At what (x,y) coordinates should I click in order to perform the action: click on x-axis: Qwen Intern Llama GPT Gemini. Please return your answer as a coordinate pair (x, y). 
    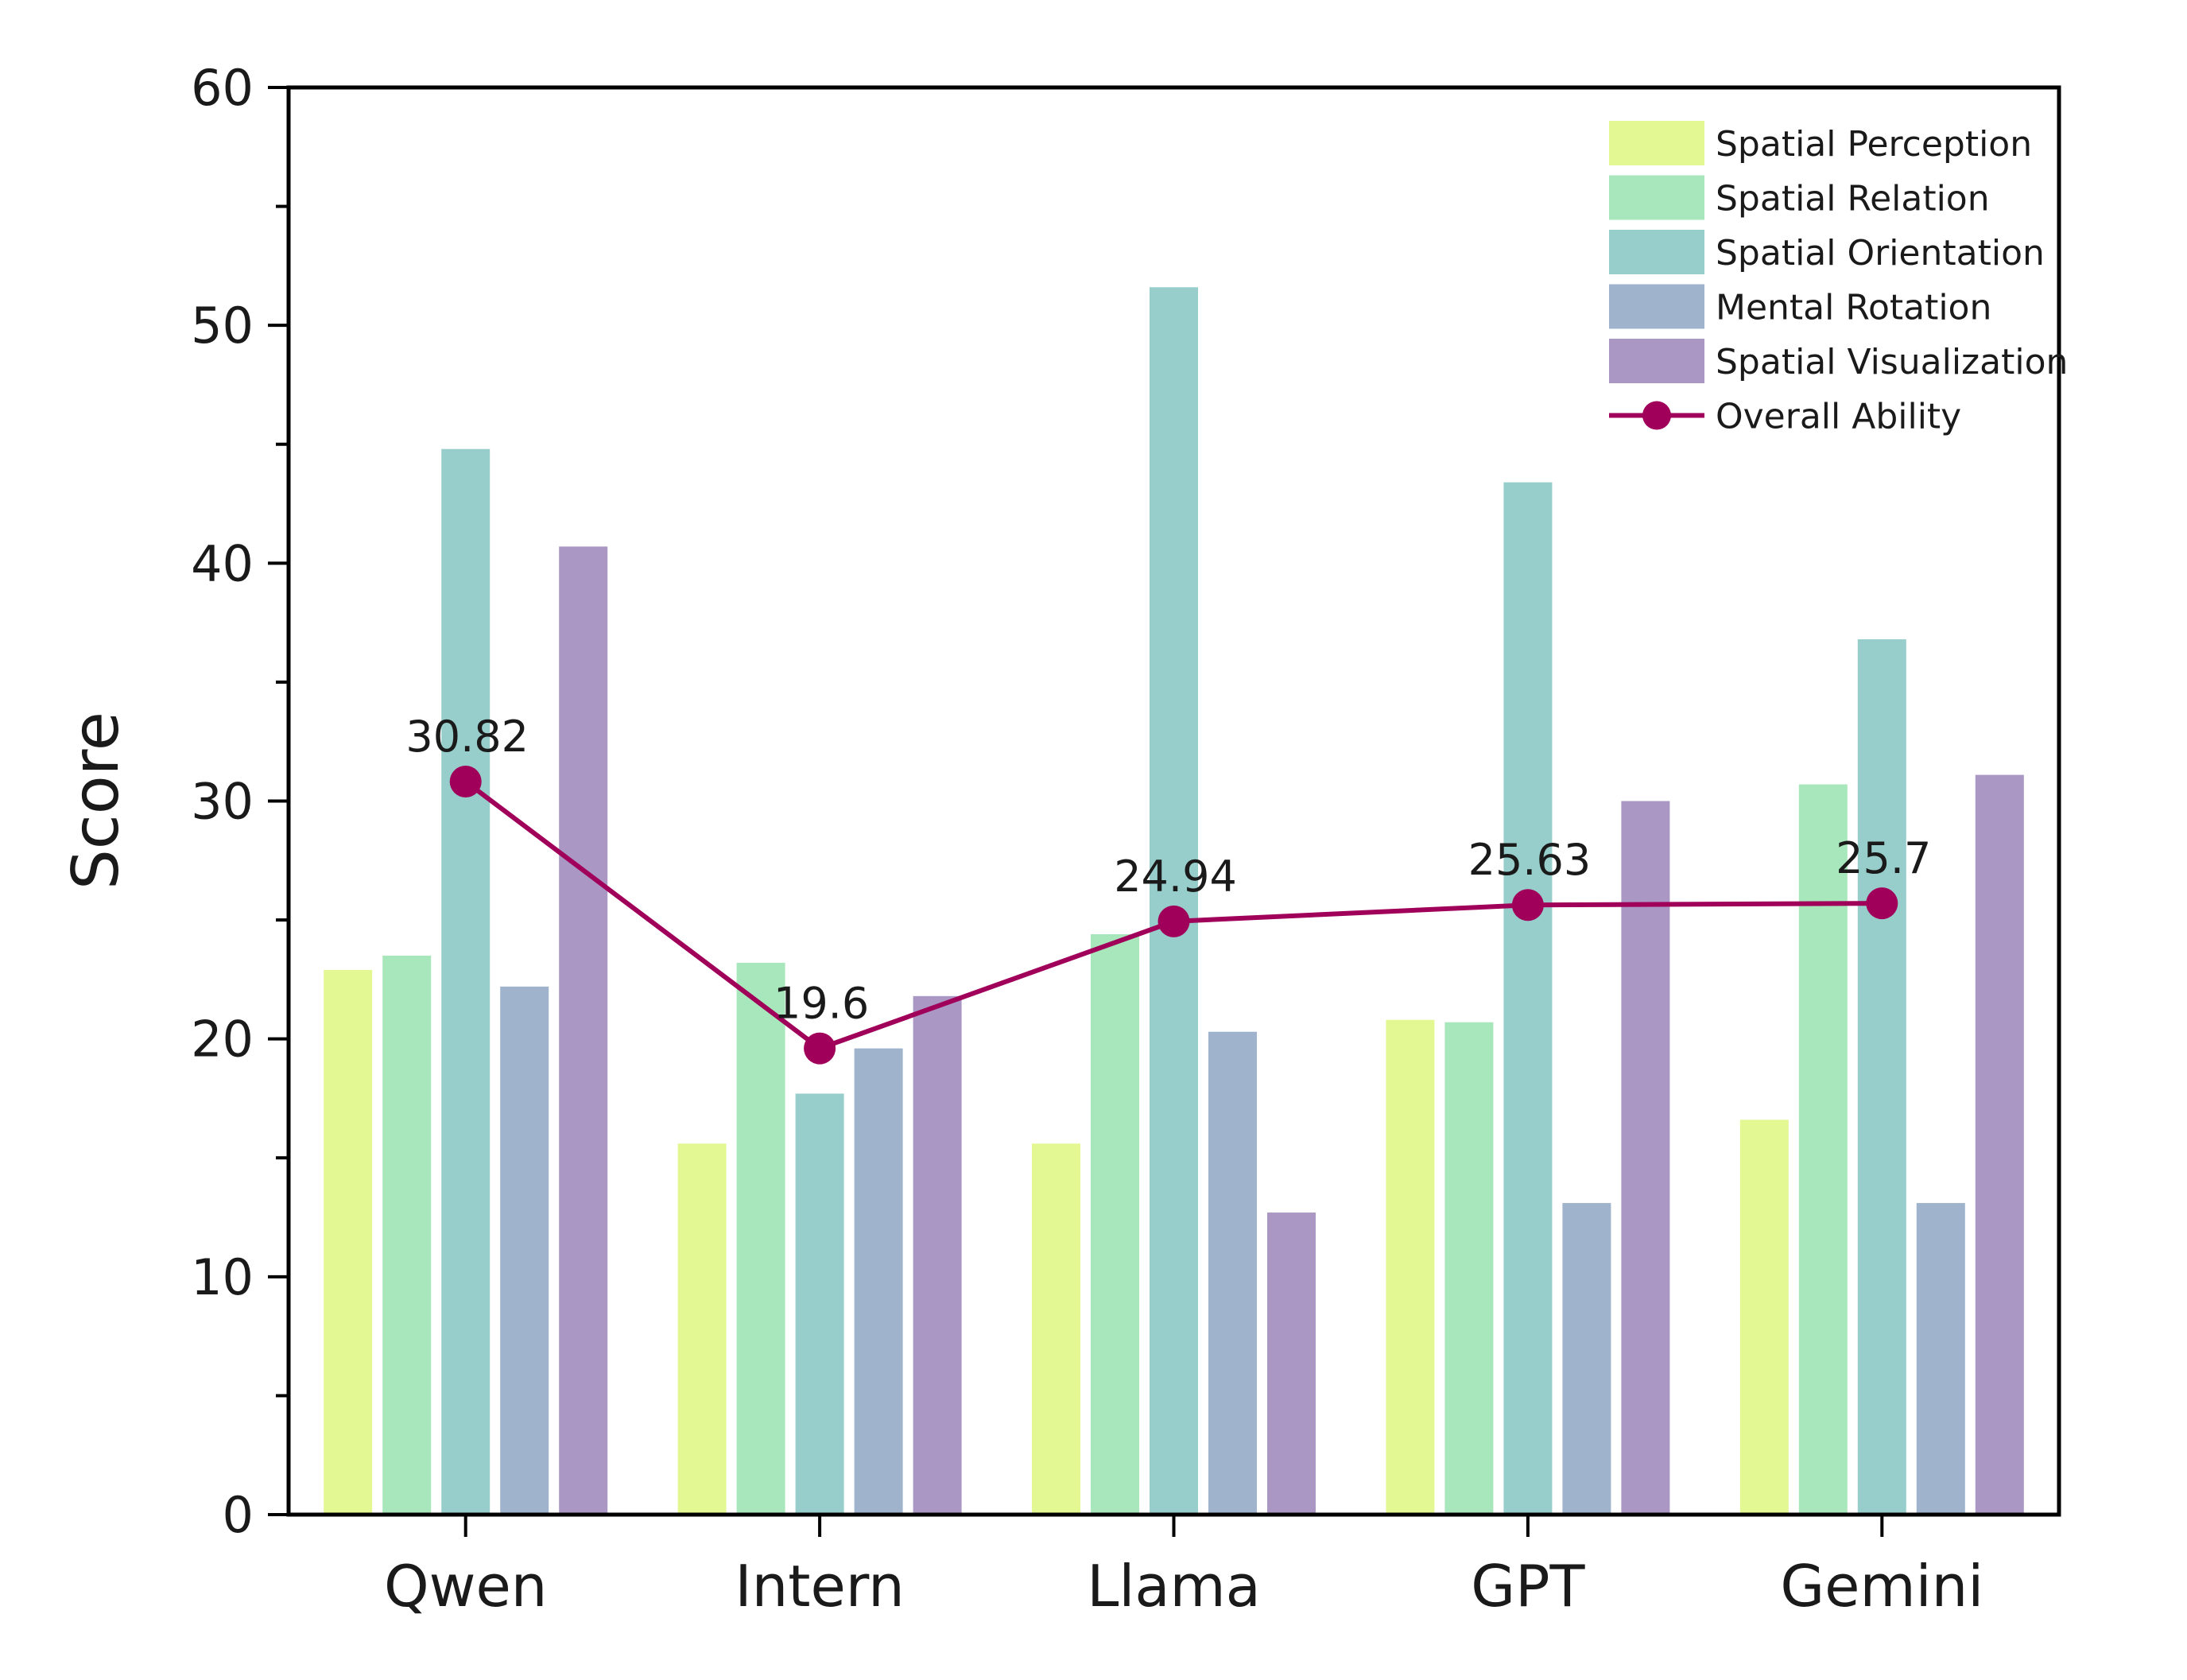
    Looking at the image, I should click on (1183, 1567).